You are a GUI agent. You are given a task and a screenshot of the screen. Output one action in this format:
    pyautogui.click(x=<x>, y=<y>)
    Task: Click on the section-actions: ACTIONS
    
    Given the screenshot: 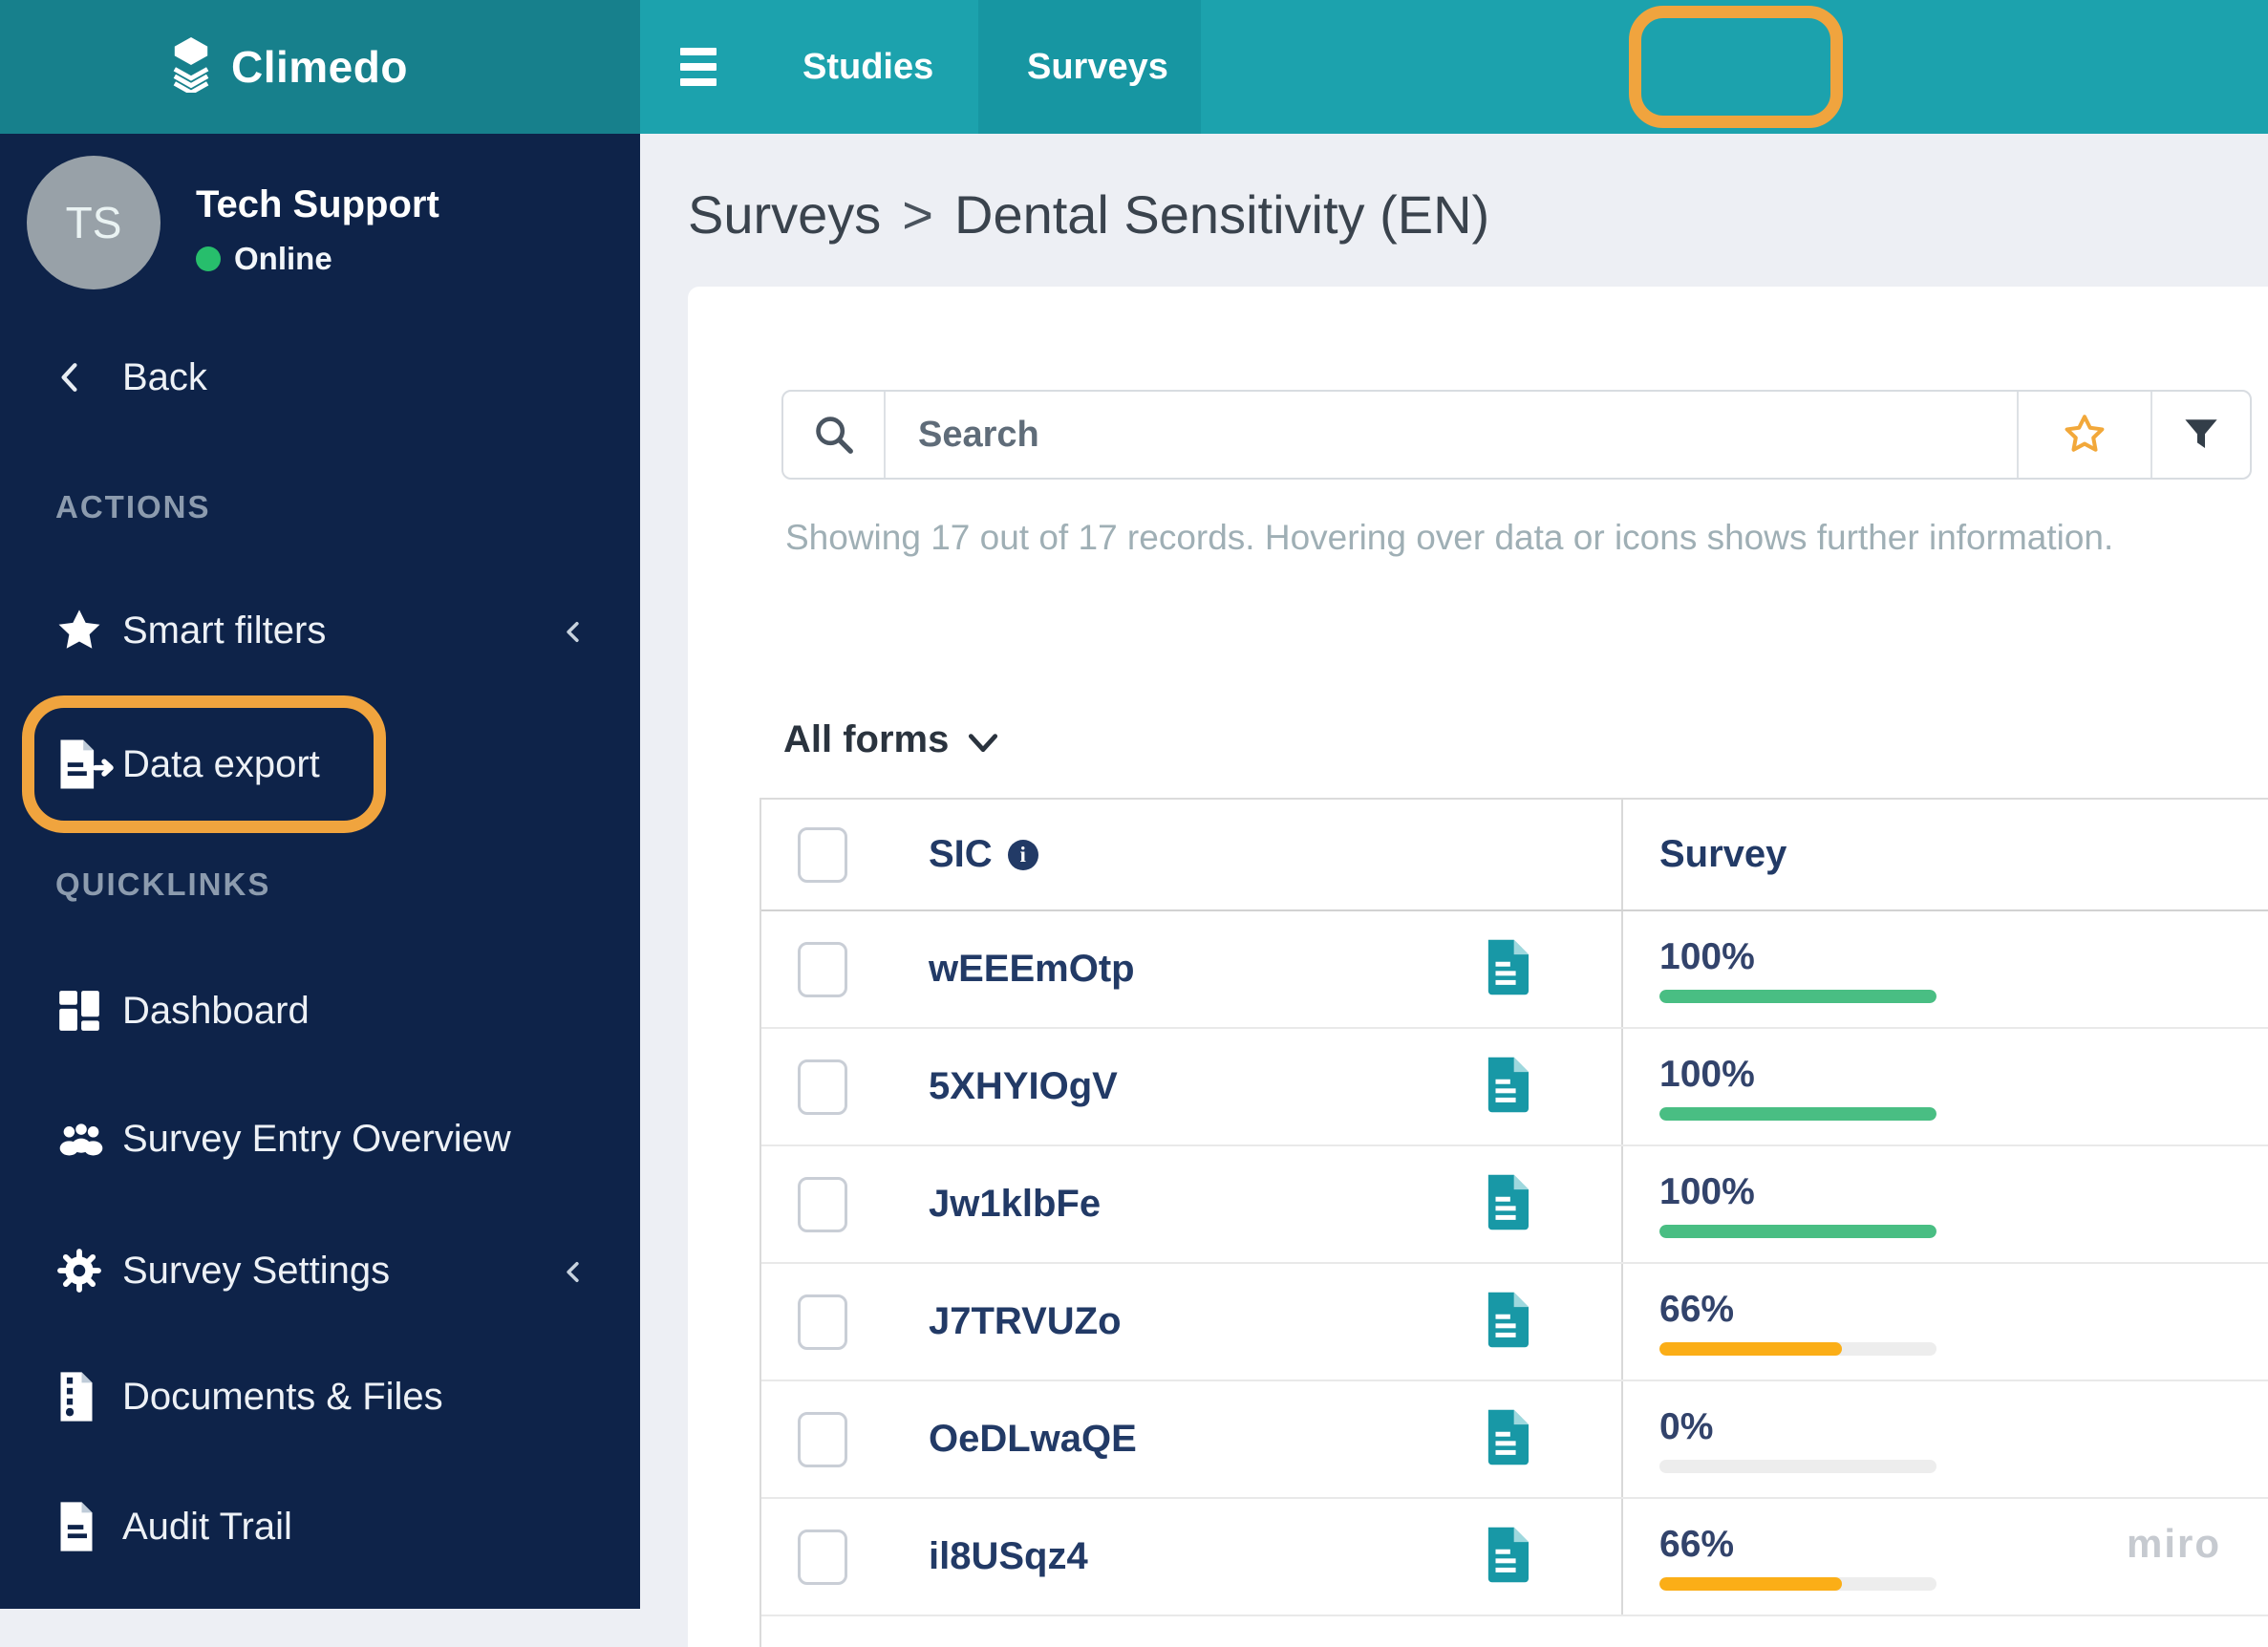 What is the action you would take?
    pyautogui.click(x=133, y=506)
    